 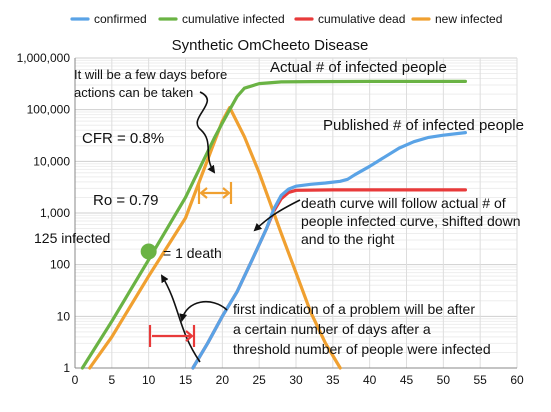 I want to click on x-tick-label: 5, so click(x=111, y=380).